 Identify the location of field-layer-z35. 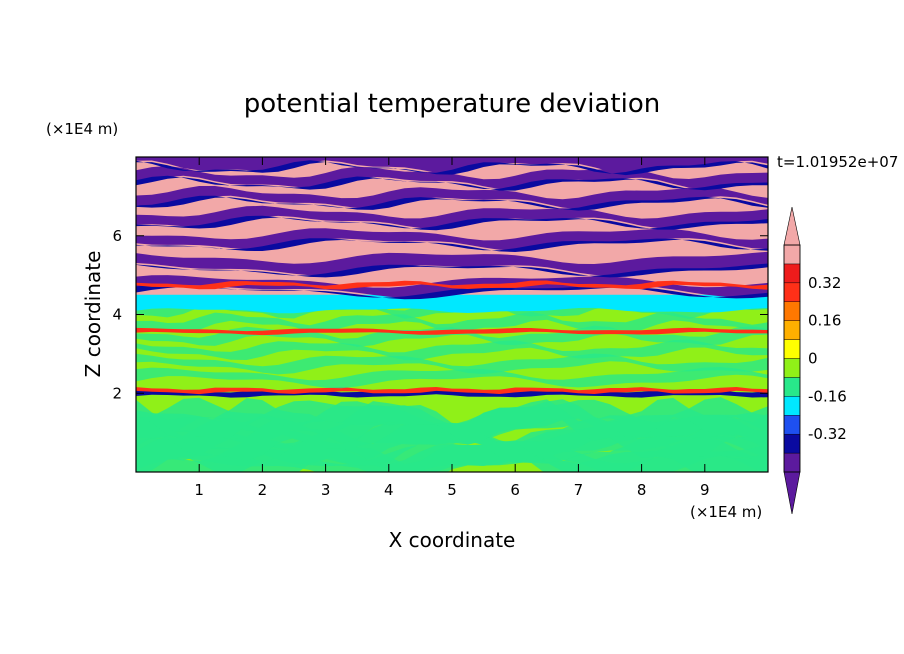
(452, 331).